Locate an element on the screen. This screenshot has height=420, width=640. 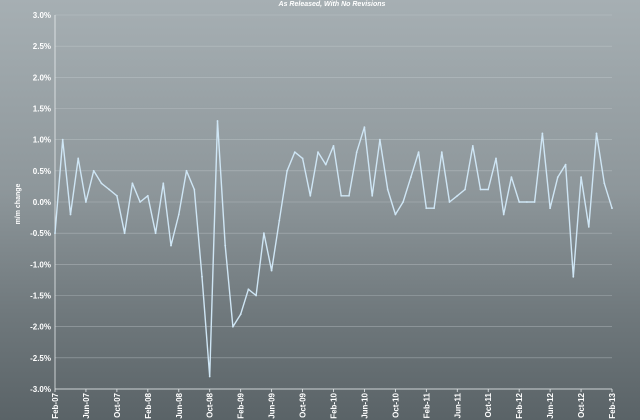
x-tick-label: Oct-11 is located at coordinates (488, 404).